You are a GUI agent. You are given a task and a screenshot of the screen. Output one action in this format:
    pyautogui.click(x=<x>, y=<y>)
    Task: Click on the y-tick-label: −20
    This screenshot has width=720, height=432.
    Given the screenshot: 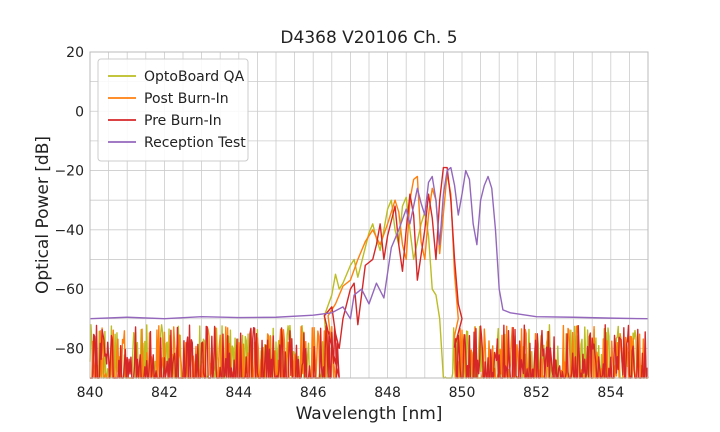 What is the action you would take?
    pyautogui.click(x=69, y=172)
    